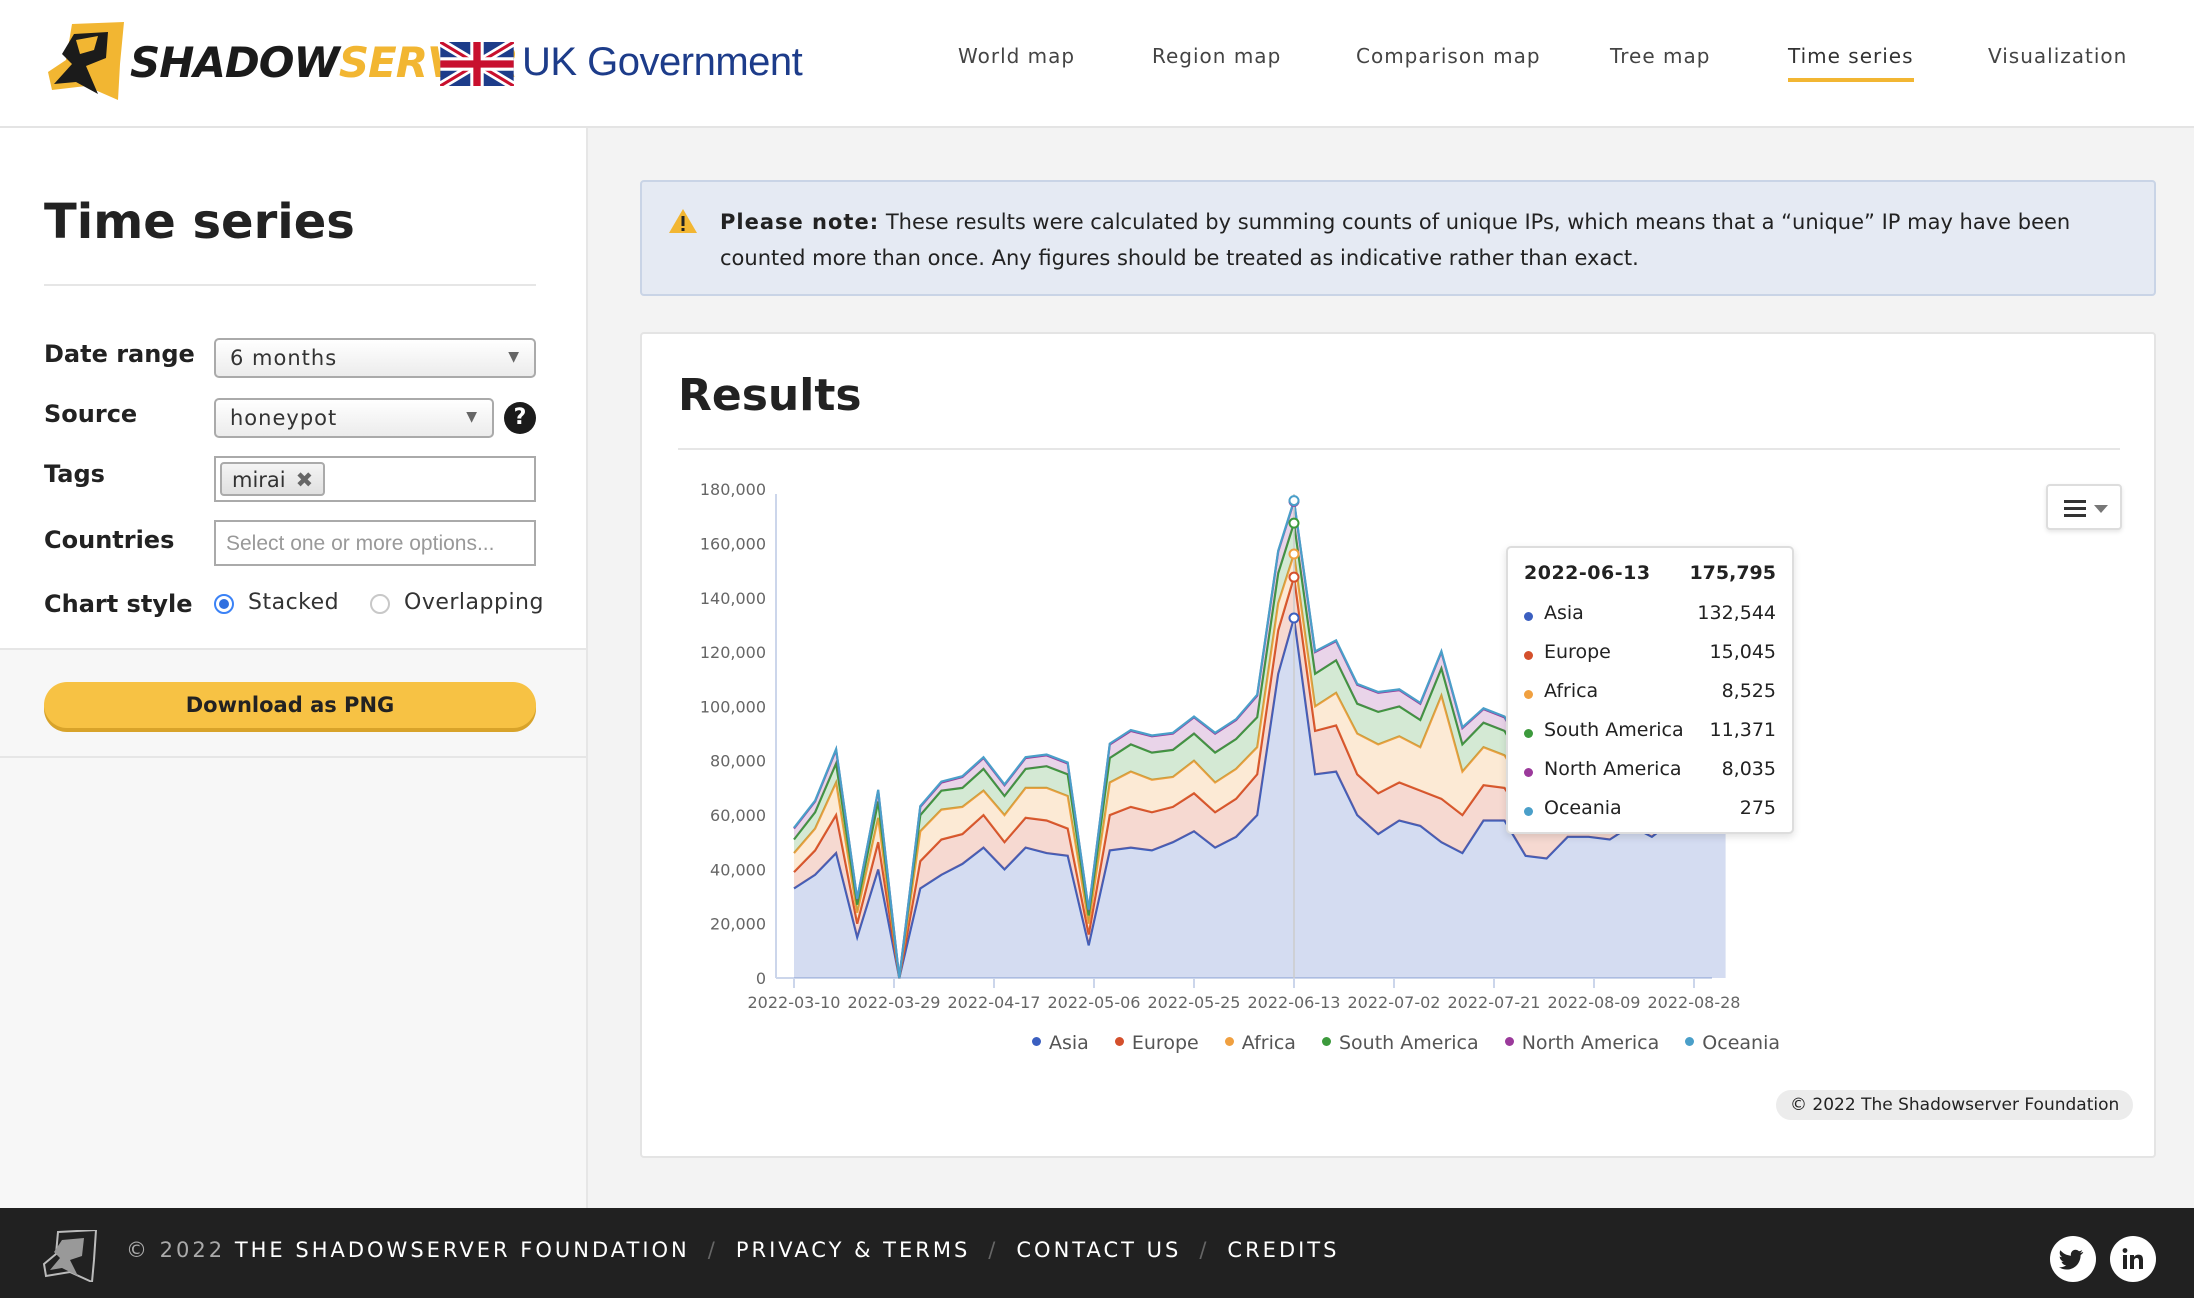 Image resolution: width=2194 pixels, height=1298 pixels. Describe the element at coordinates (224, 604) in the screenshot. I see `radio-stacked` at that location.